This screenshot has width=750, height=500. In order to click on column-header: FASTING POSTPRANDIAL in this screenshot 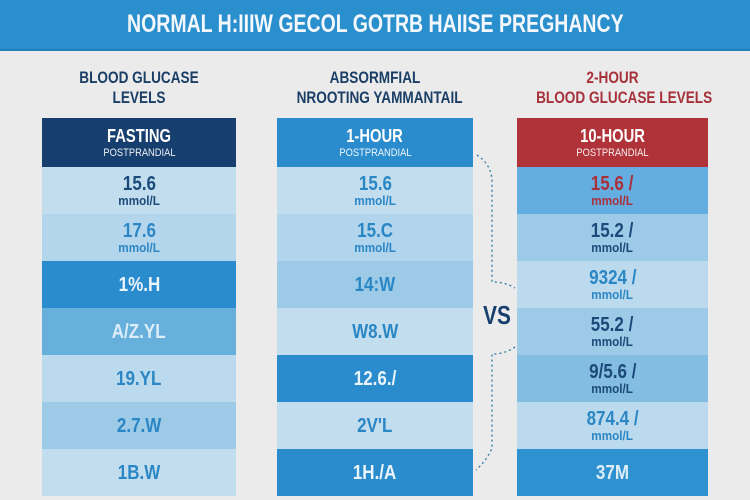, I will do `click(139, 142)`.